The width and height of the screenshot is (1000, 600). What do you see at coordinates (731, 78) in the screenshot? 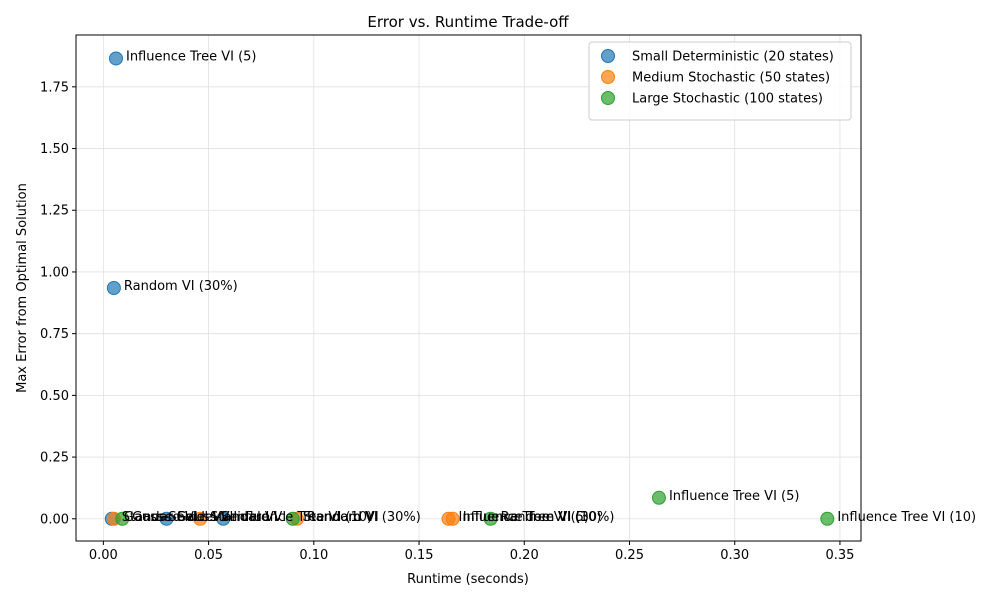
I see `legend-entry: Medium Stochastic (50 states)` at bounding box center [731, 78].